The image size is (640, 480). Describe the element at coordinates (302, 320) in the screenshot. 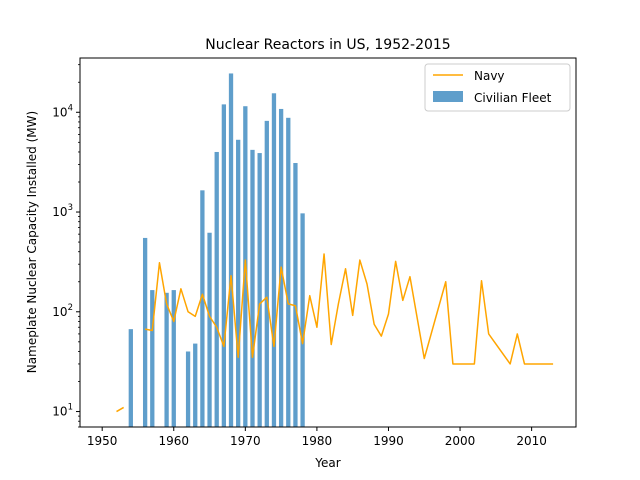

I see `civilian-bar-1978` at that location.